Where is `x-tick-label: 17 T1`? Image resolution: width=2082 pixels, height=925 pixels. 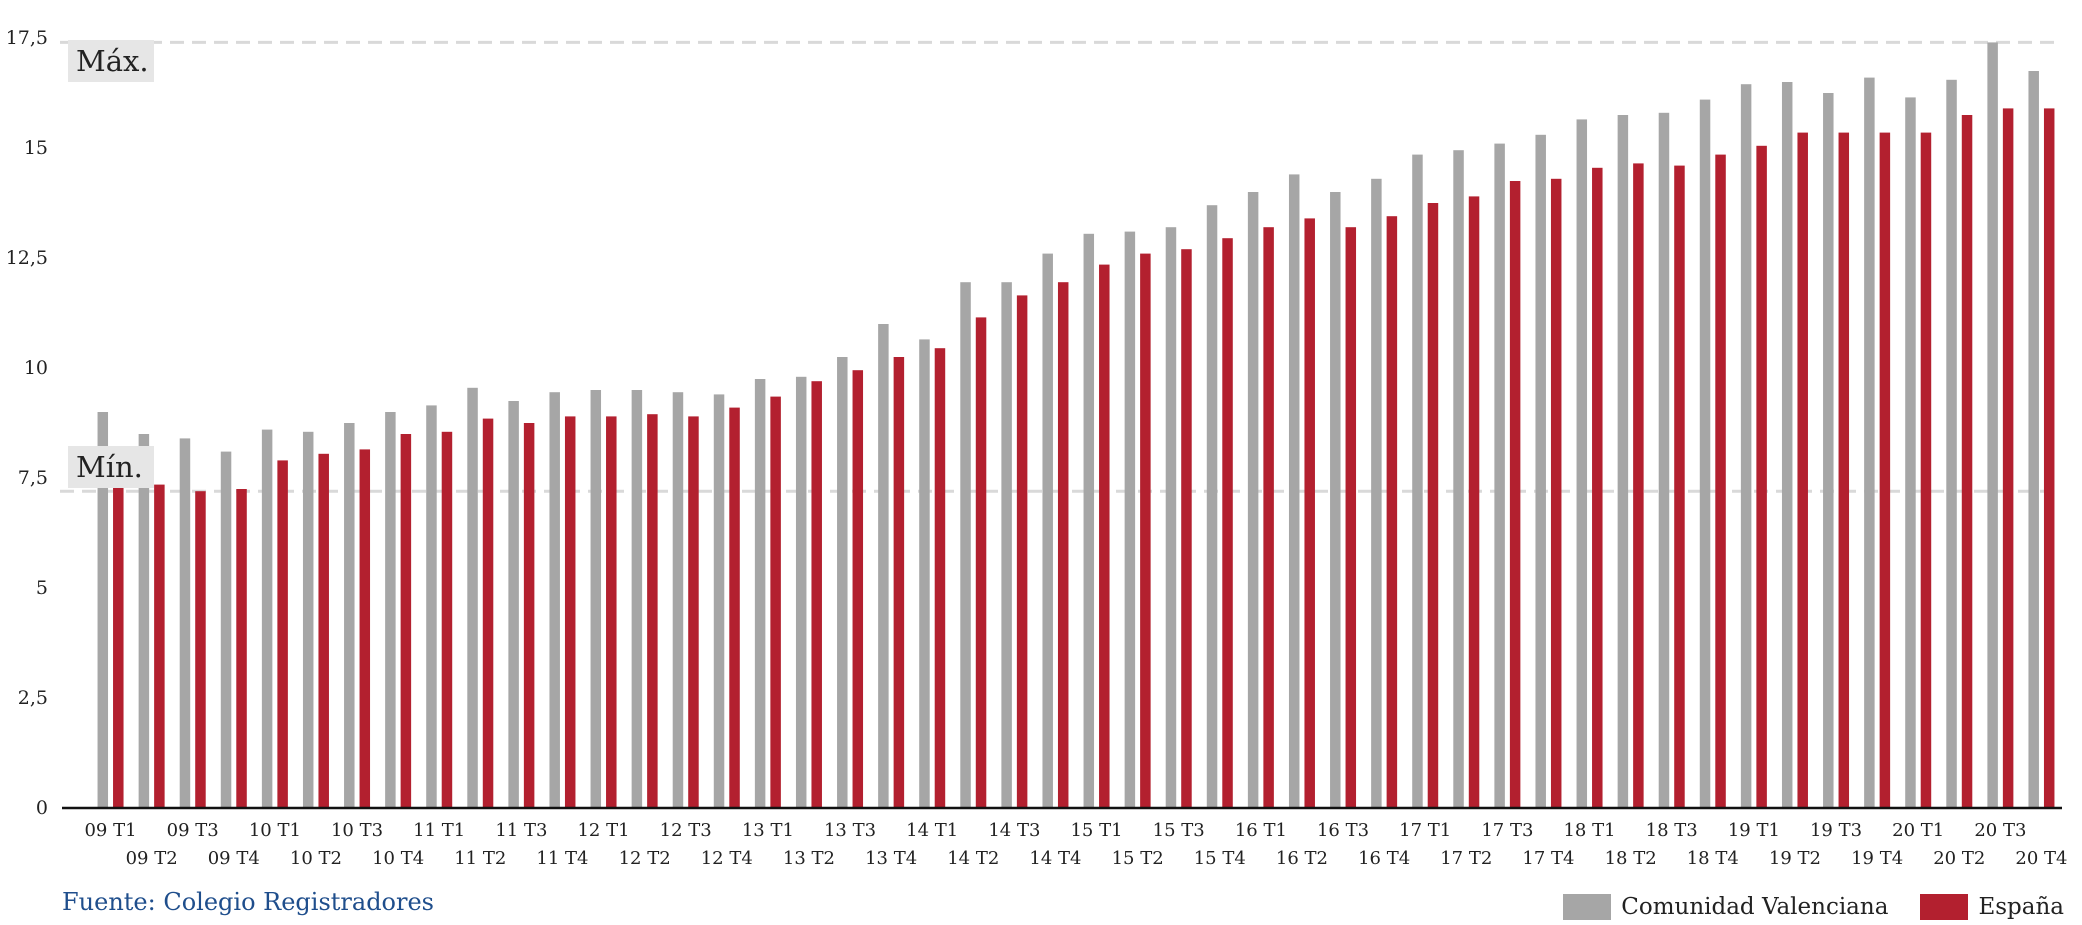
x-tick-label: 17 T1 is located at coordinates (1425, 830).